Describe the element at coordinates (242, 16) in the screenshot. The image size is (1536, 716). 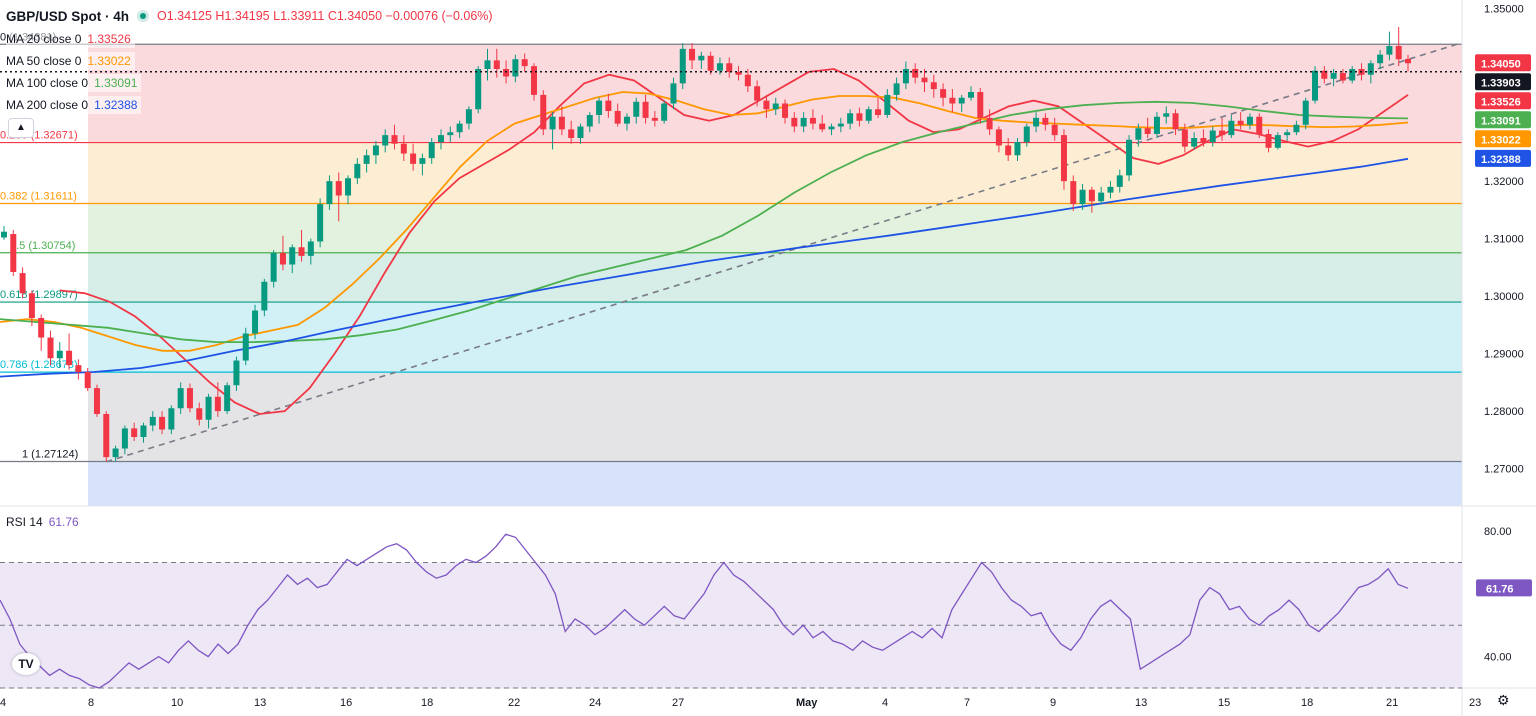
I see `high-value: H1.34195` at that location.